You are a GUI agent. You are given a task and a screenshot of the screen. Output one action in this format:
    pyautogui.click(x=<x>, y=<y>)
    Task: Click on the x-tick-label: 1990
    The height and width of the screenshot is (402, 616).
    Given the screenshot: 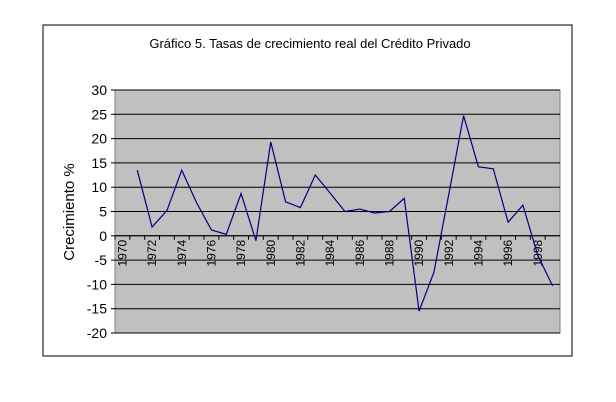 What is the action you would take?
    pyautogui.click(x=419, y=252)
    